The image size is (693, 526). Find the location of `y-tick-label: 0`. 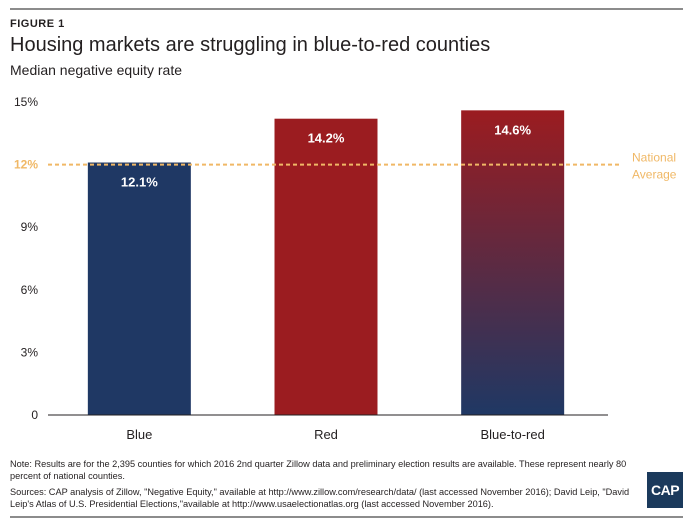

y-tick-label: 0 is located at coordinates (34, 415).